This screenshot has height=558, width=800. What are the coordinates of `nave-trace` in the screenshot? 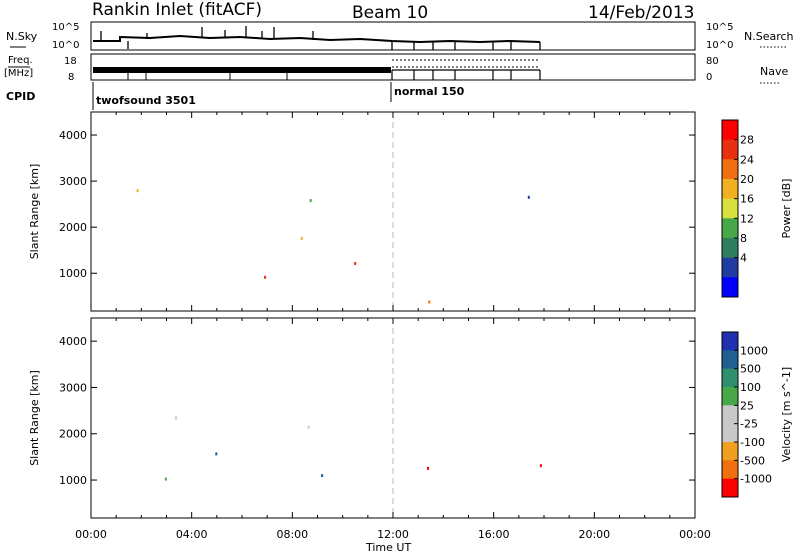 It's located at (466, 63).